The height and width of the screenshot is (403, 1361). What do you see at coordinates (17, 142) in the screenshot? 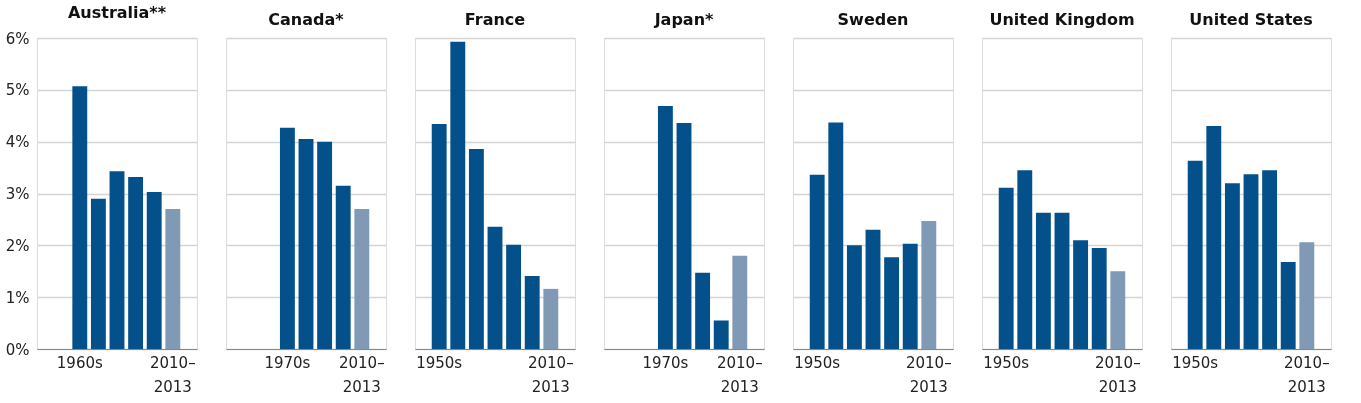
I see `y-tick-label: 4%` at bounding box center [17, 142].